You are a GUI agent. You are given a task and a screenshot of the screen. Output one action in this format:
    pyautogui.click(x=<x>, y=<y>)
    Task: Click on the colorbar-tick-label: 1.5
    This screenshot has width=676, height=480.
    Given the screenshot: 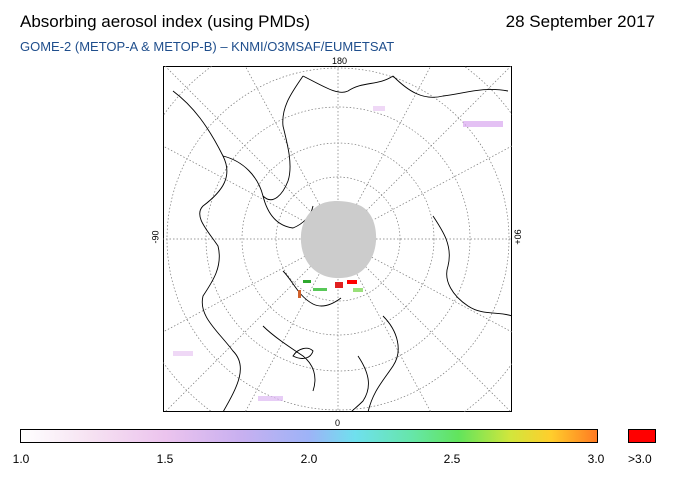 What is the action you would take?
    pyautogui.click(x=165, y=459)
    